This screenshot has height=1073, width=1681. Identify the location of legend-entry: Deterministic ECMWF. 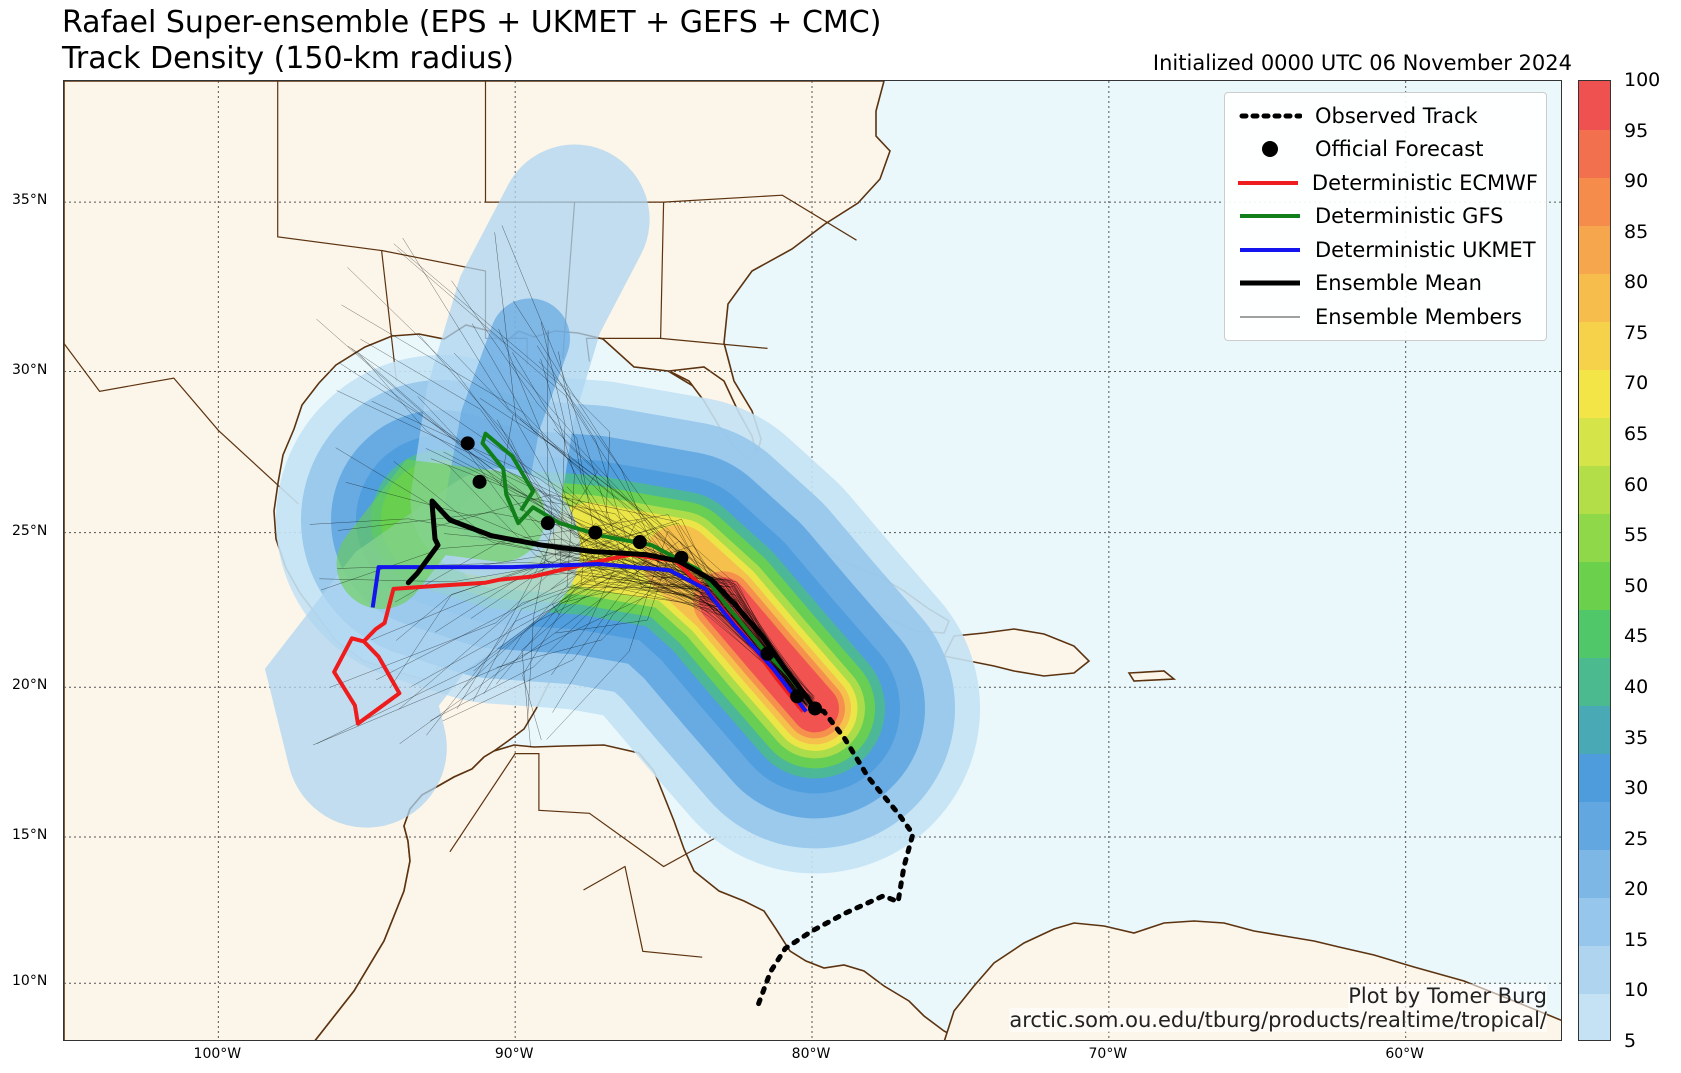
(1386, 183).